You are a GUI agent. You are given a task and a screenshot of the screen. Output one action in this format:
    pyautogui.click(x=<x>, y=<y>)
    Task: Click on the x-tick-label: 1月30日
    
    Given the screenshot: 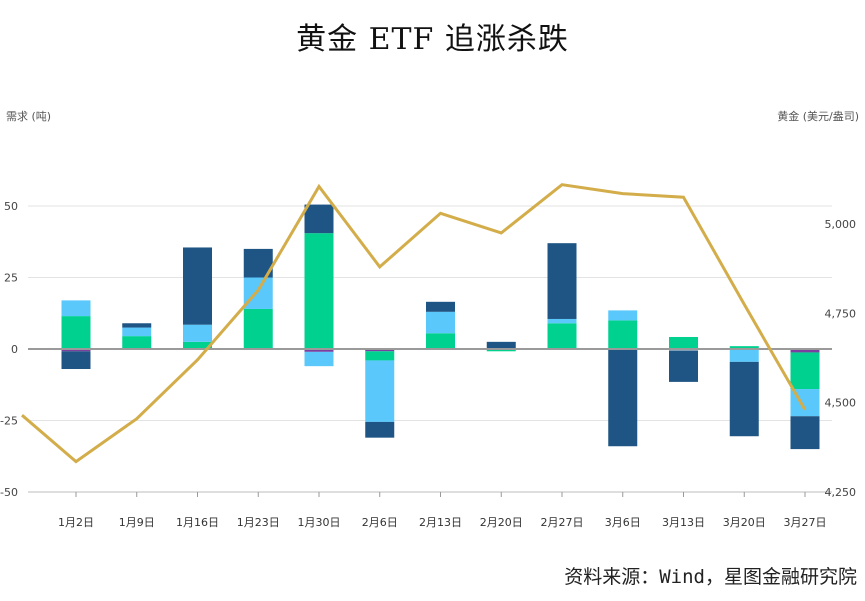 What is the action you would take?
    pyautogui.click(x=319, y=522)
    